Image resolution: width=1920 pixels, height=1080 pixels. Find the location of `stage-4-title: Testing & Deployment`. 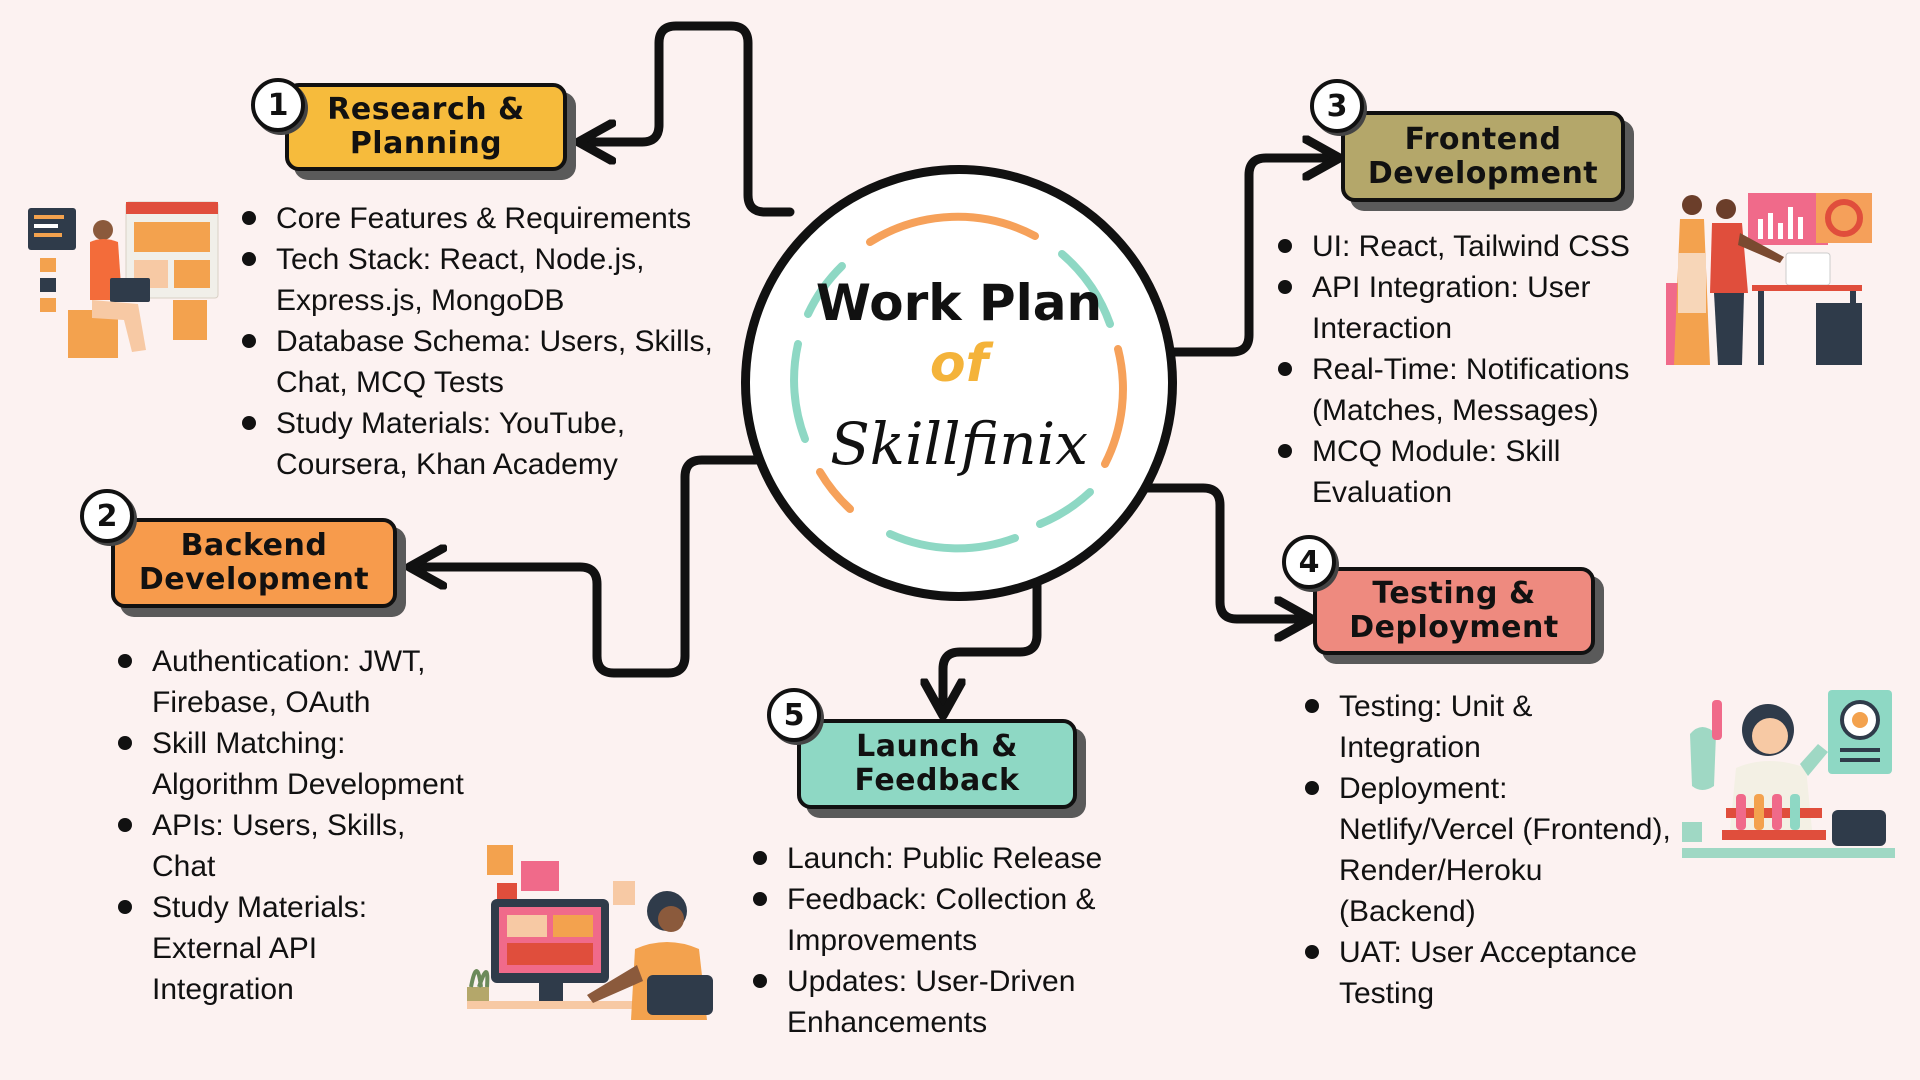

stage-4-title: Testing & Deployment is located at coordinates (1454, 610).